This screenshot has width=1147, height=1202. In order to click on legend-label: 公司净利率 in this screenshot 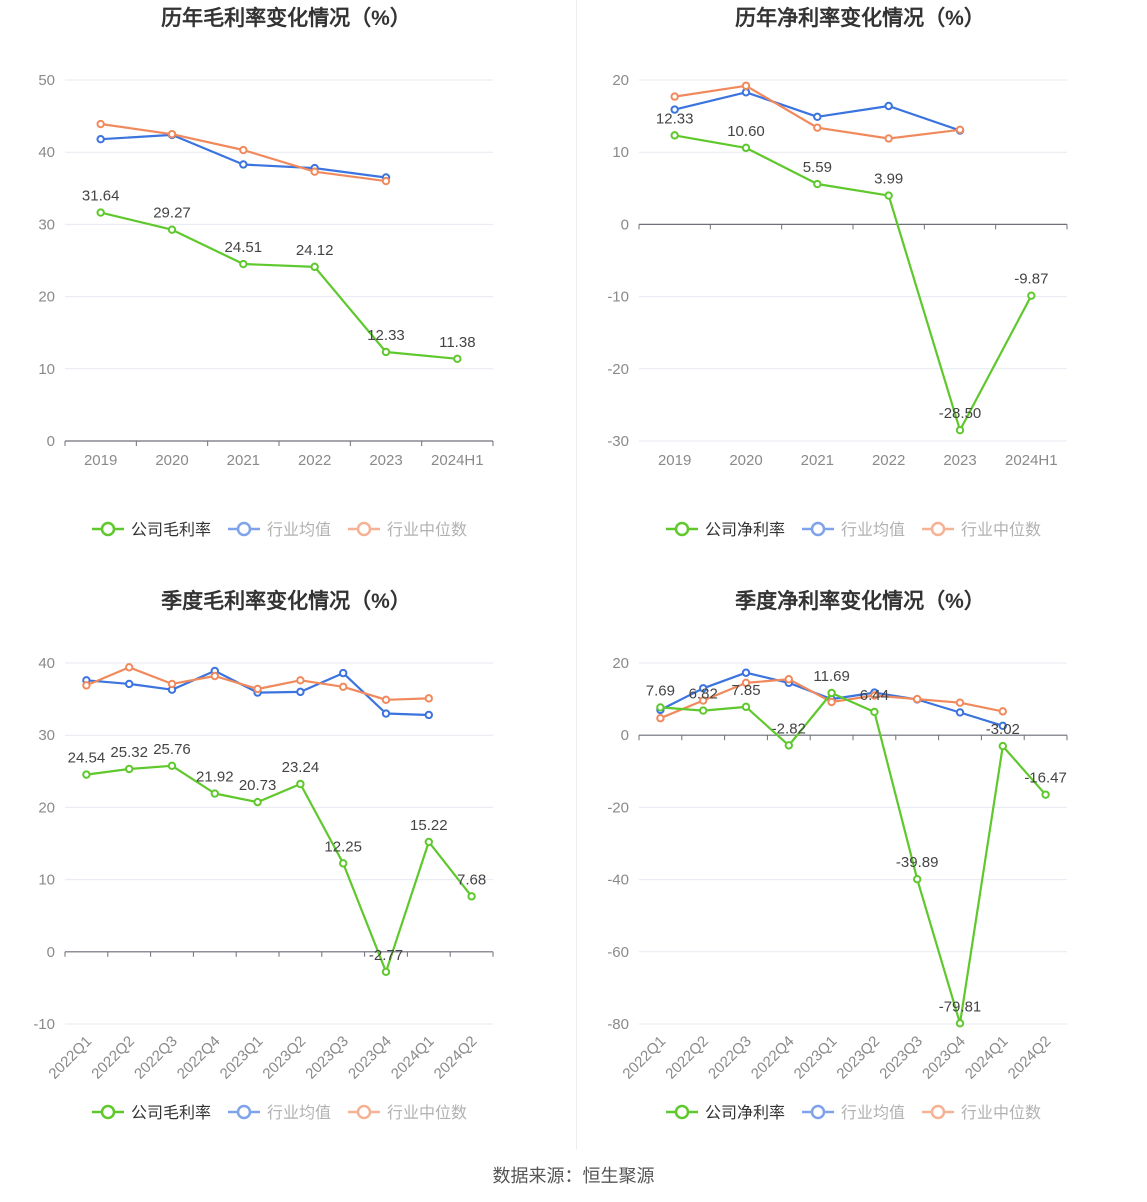, I will do `click(745, 530)`.